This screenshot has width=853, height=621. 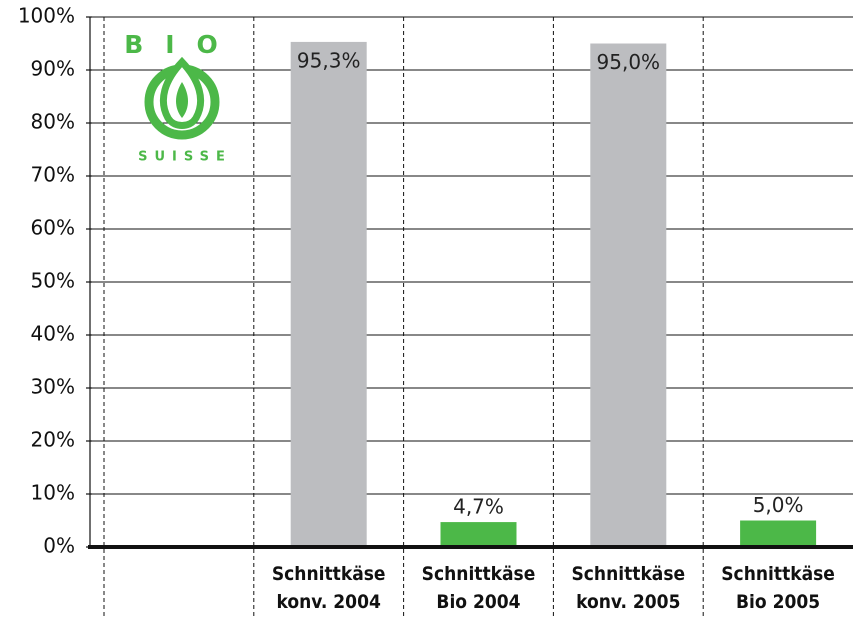 I want to click on y-tick-label: 50%, so click(x=53, y=281).